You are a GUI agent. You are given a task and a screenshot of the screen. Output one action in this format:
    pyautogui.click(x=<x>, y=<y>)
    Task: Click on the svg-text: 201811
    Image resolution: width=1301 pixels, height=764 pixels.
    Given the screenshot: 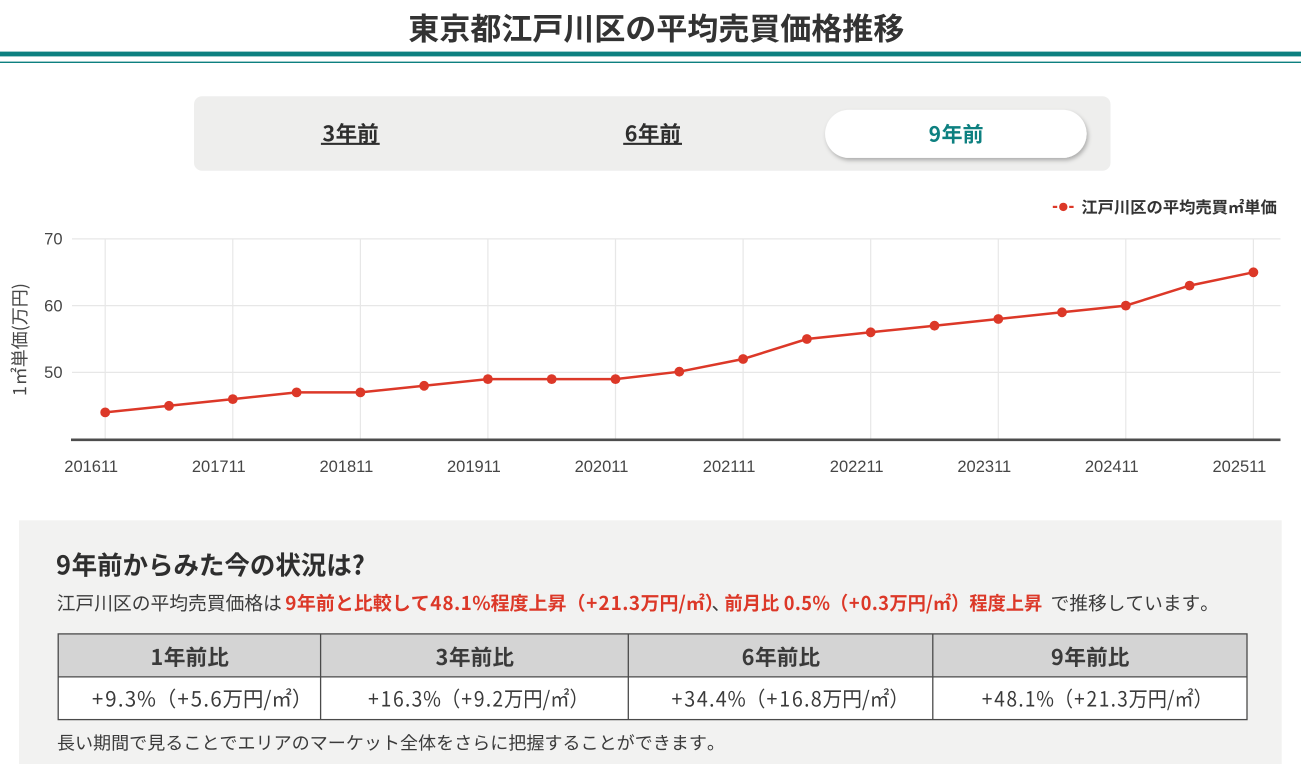 What is the action you would take?
    pyautogui.click(x=346, y=467)
    